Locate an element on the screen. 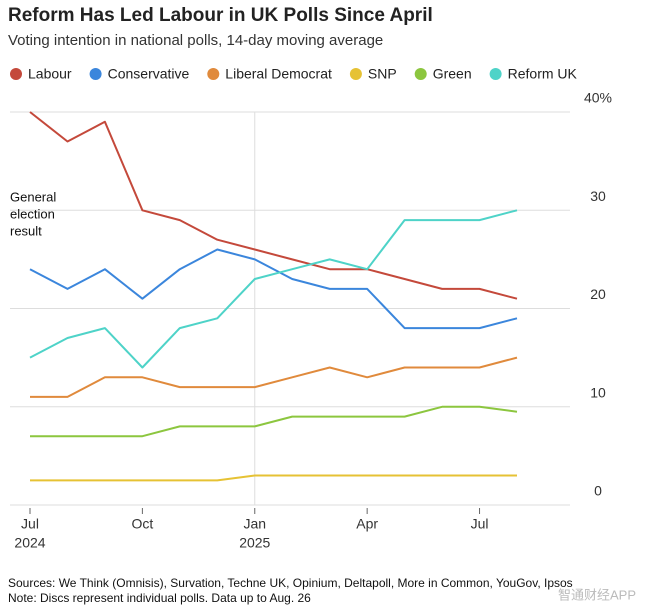  x-year-label: 2024 is located at coordinates (29, 543).